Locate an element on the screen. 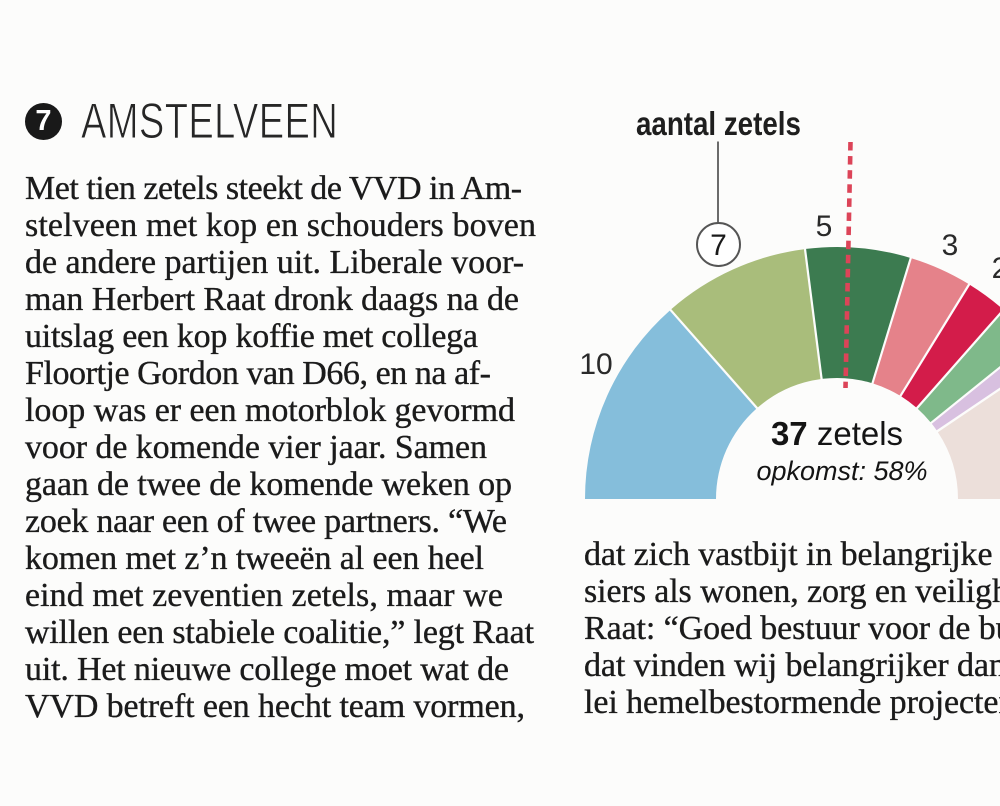  svg-text: 7 is located at coordinates (718, 245).